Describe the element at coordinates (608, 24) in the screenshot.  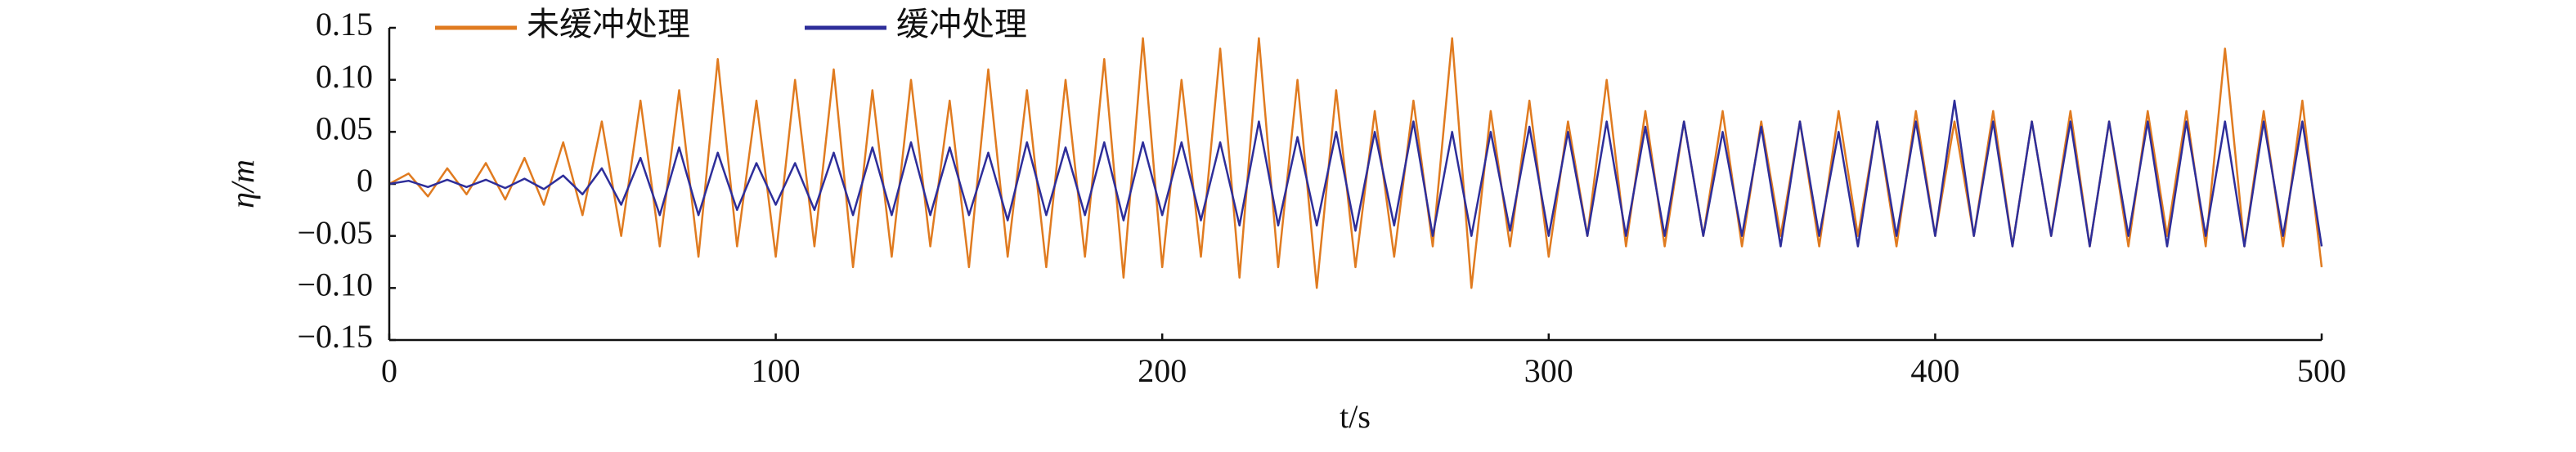
I see `legend-label: 未缓冲处理` at that location.